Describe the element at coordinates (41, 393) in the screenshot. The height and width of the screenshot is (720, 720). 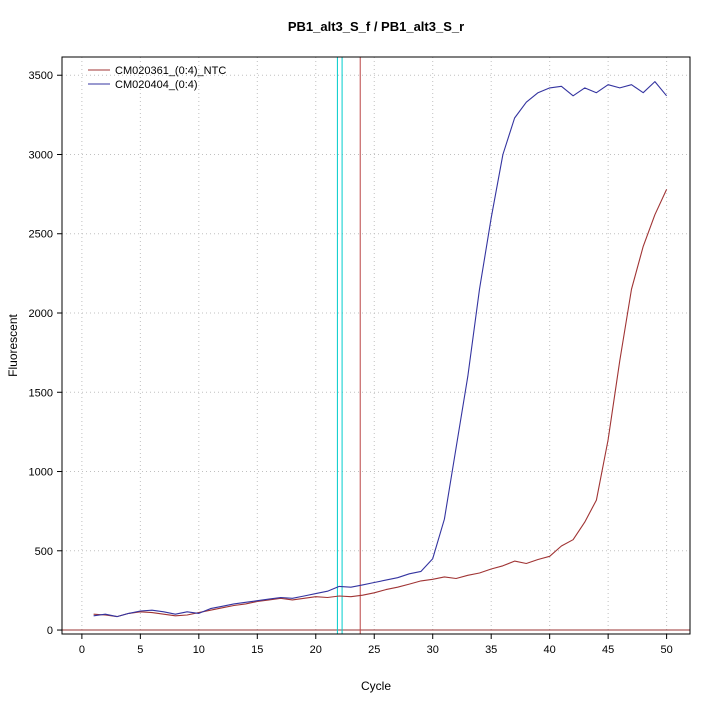
I see `y-tick-label: 1500` at that location.